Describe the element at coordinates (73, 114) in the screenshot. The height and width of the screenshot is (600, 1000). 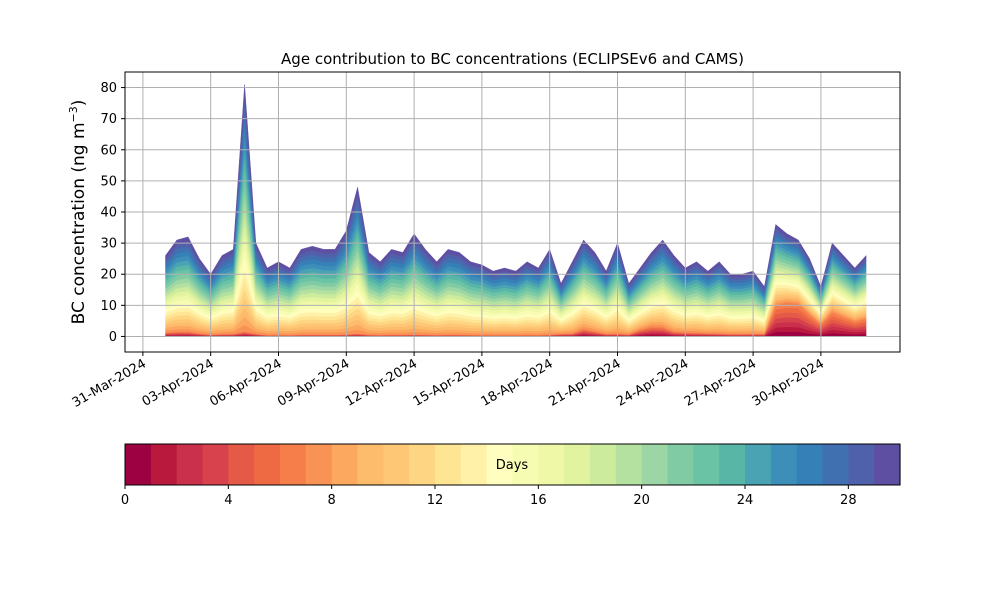
I see `y-axis-label-sup: −3` at that location.